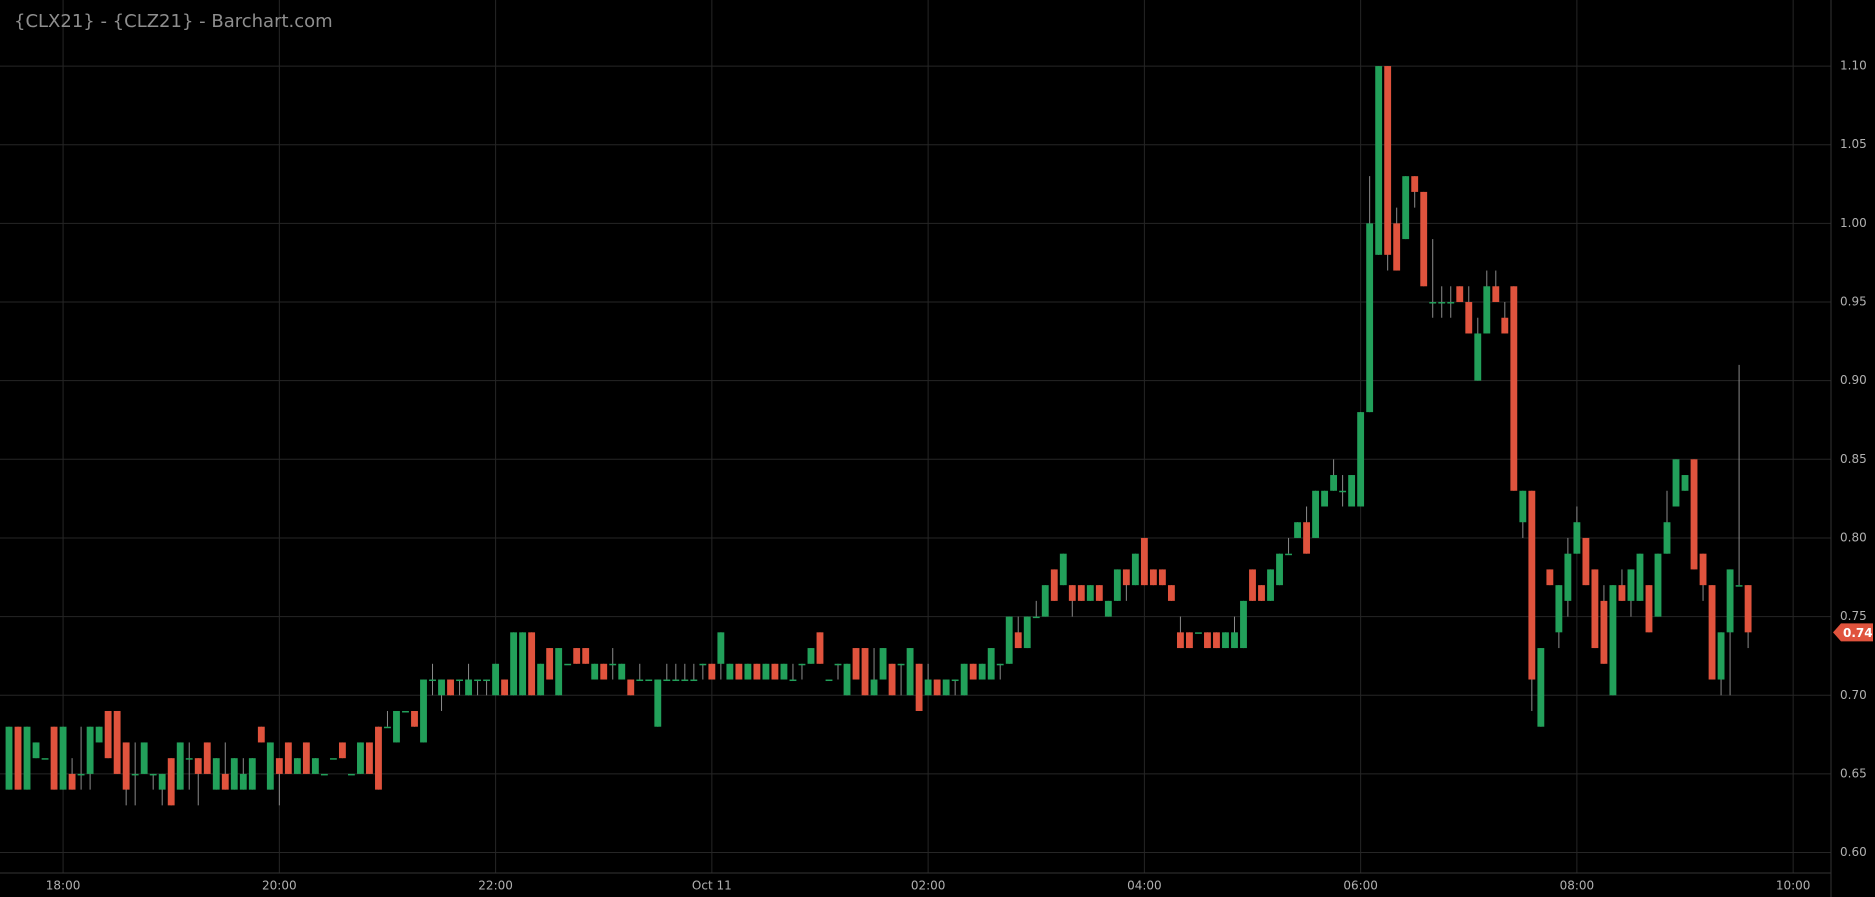  What do you see at coordinates (928, 886) in the screenshot?
I see `x-tick-label: 02:00` at bounding box center [928, 886].